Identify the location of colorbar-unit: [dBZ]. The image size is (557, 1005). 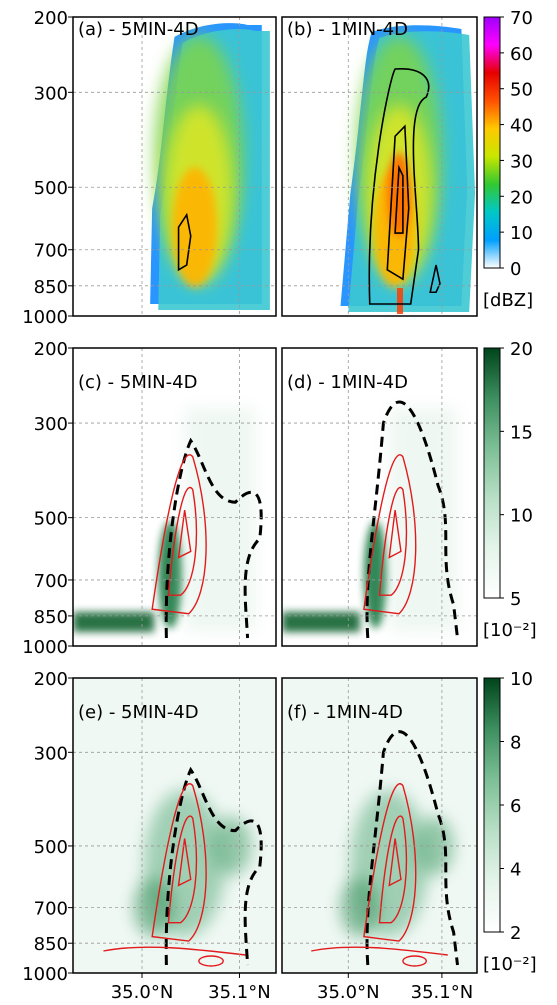
(508, 300).